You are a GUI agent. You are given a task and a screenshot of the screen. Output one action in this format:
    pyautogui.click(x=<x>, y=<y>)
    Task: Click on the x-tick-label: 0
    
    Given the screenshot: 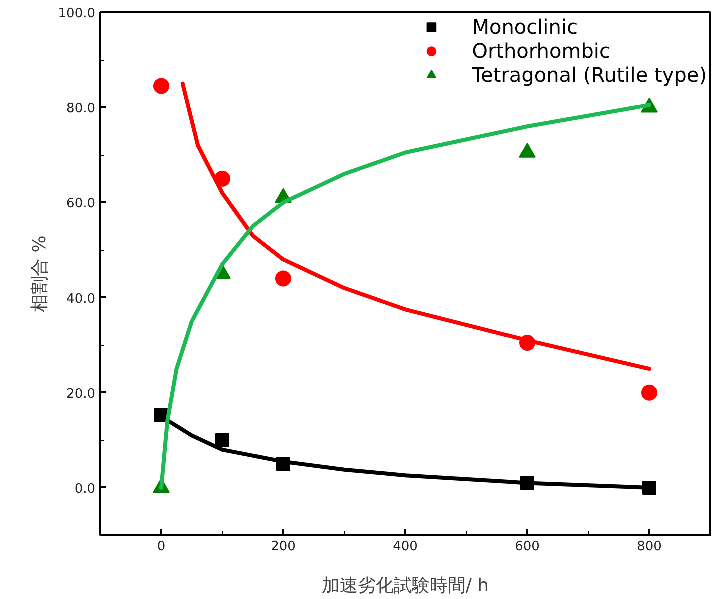 What is the action you would take?
    pyautogui.click(x=161, y=547)
    